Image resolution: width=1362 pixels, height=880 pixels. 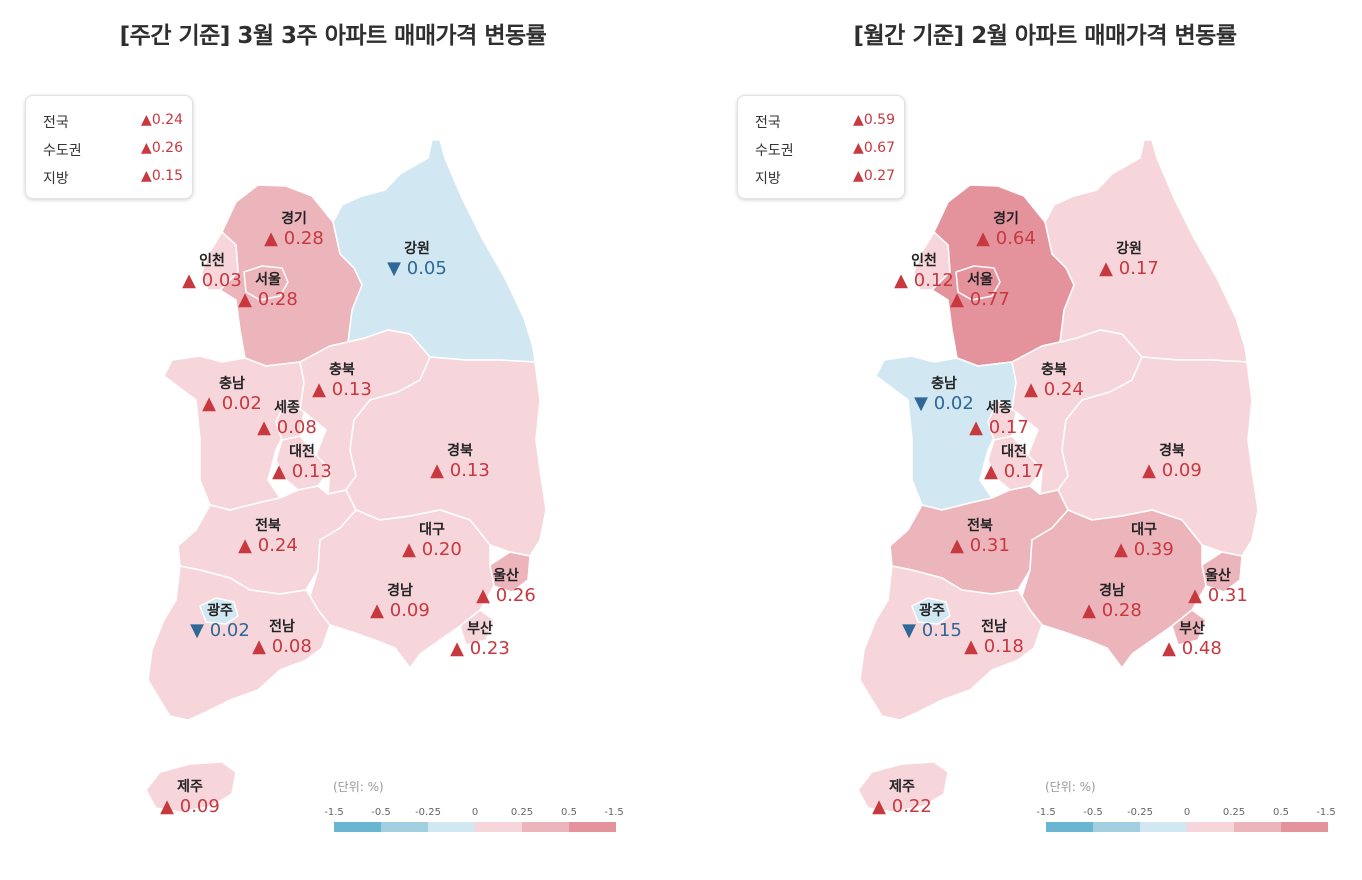 What do you see at coordinates (902, 806) in the screenshot?
I see `region-value: ▲ 0.22` at bounding box center [902, 806].